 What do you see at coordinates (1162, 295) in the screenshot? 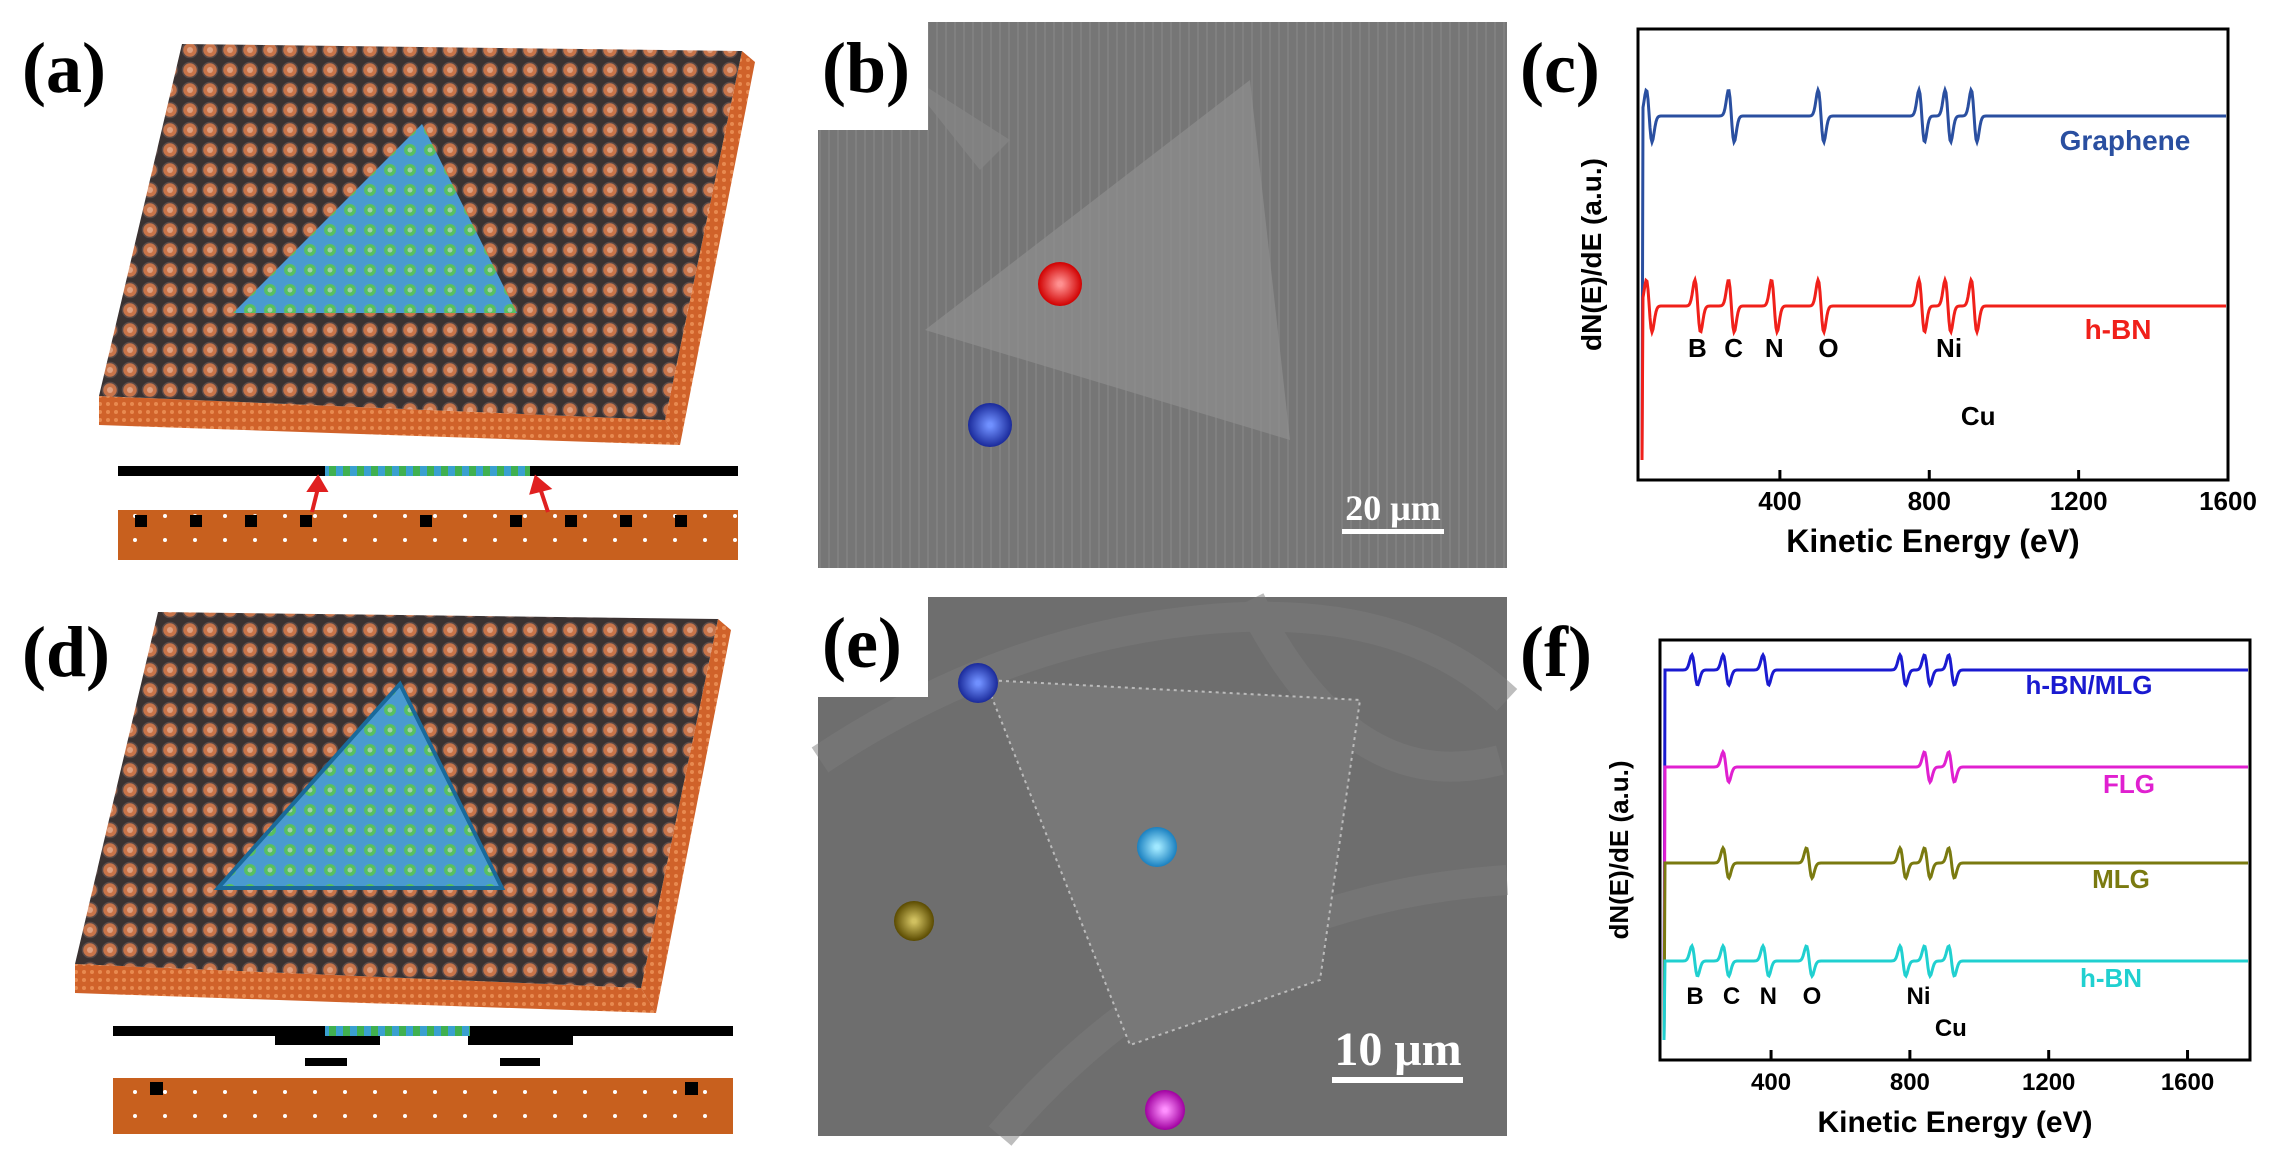
I see `sem-image-b` at bounding box center [1162, 295].